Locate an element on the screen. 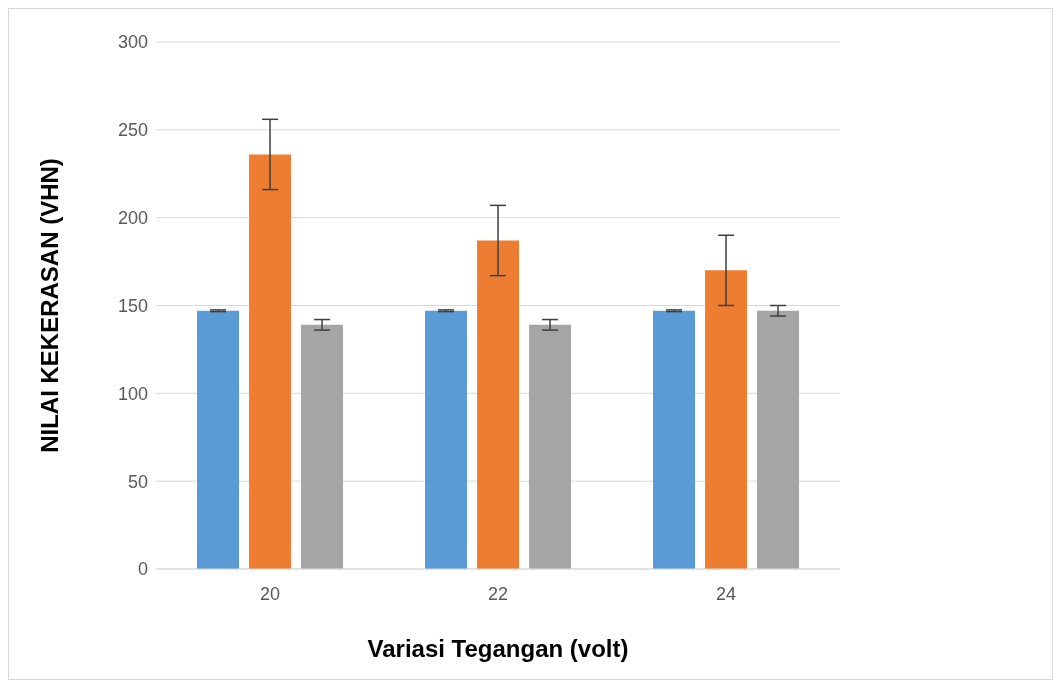 This screenshot has width=1053, height=680. x-tick-label: 20 is located at coordinates (270, 593).